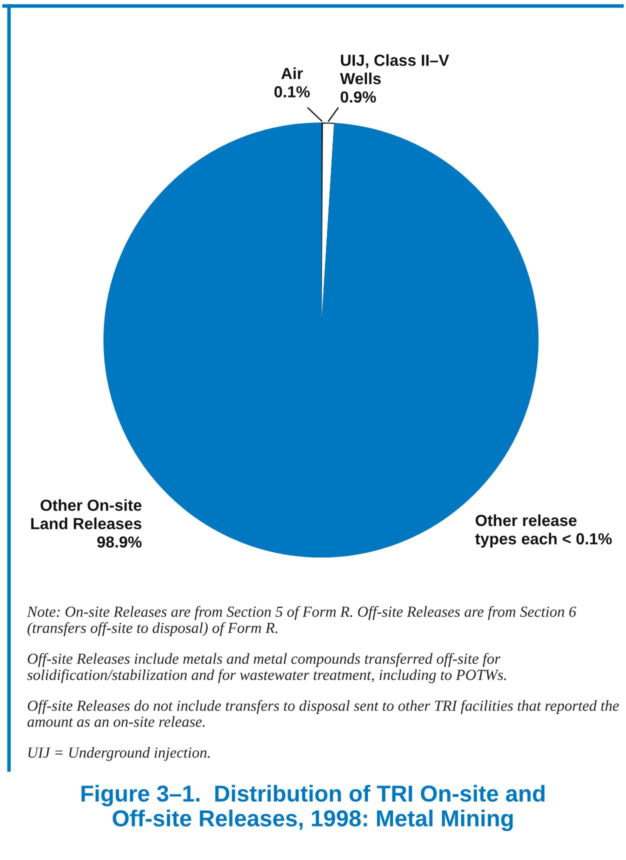 This screenshot has height=860, width=626. I want to click on text: Off-site Releases do not include transfers to disposal sent to other TRI facilities that reported the amount as an on-site release., so click(323, 713).